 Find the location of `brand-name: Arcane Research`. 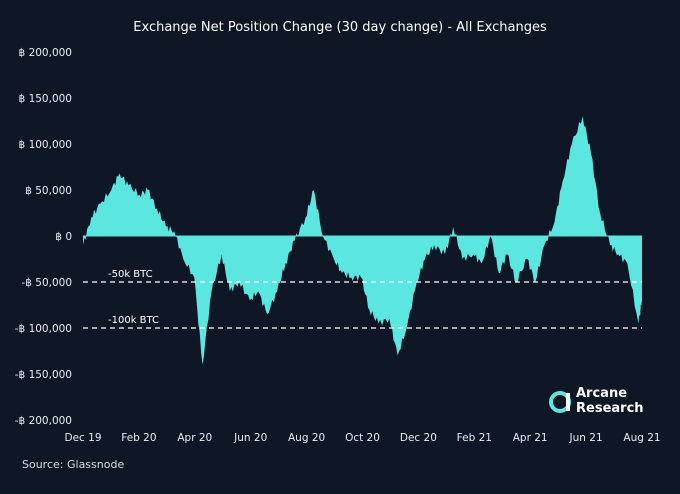

brand-name: Arcane Research is located at coordinates (610, 401).